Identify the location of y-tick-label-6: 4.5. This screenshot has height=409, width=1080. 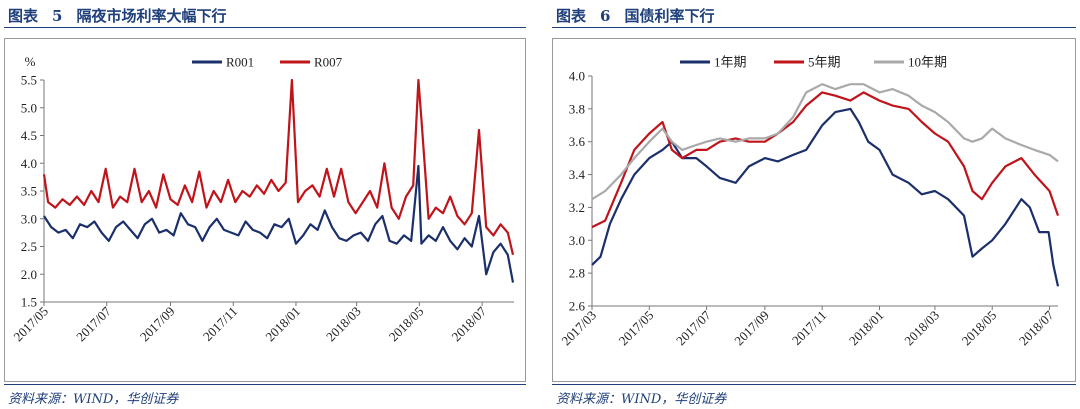
(29, 135).